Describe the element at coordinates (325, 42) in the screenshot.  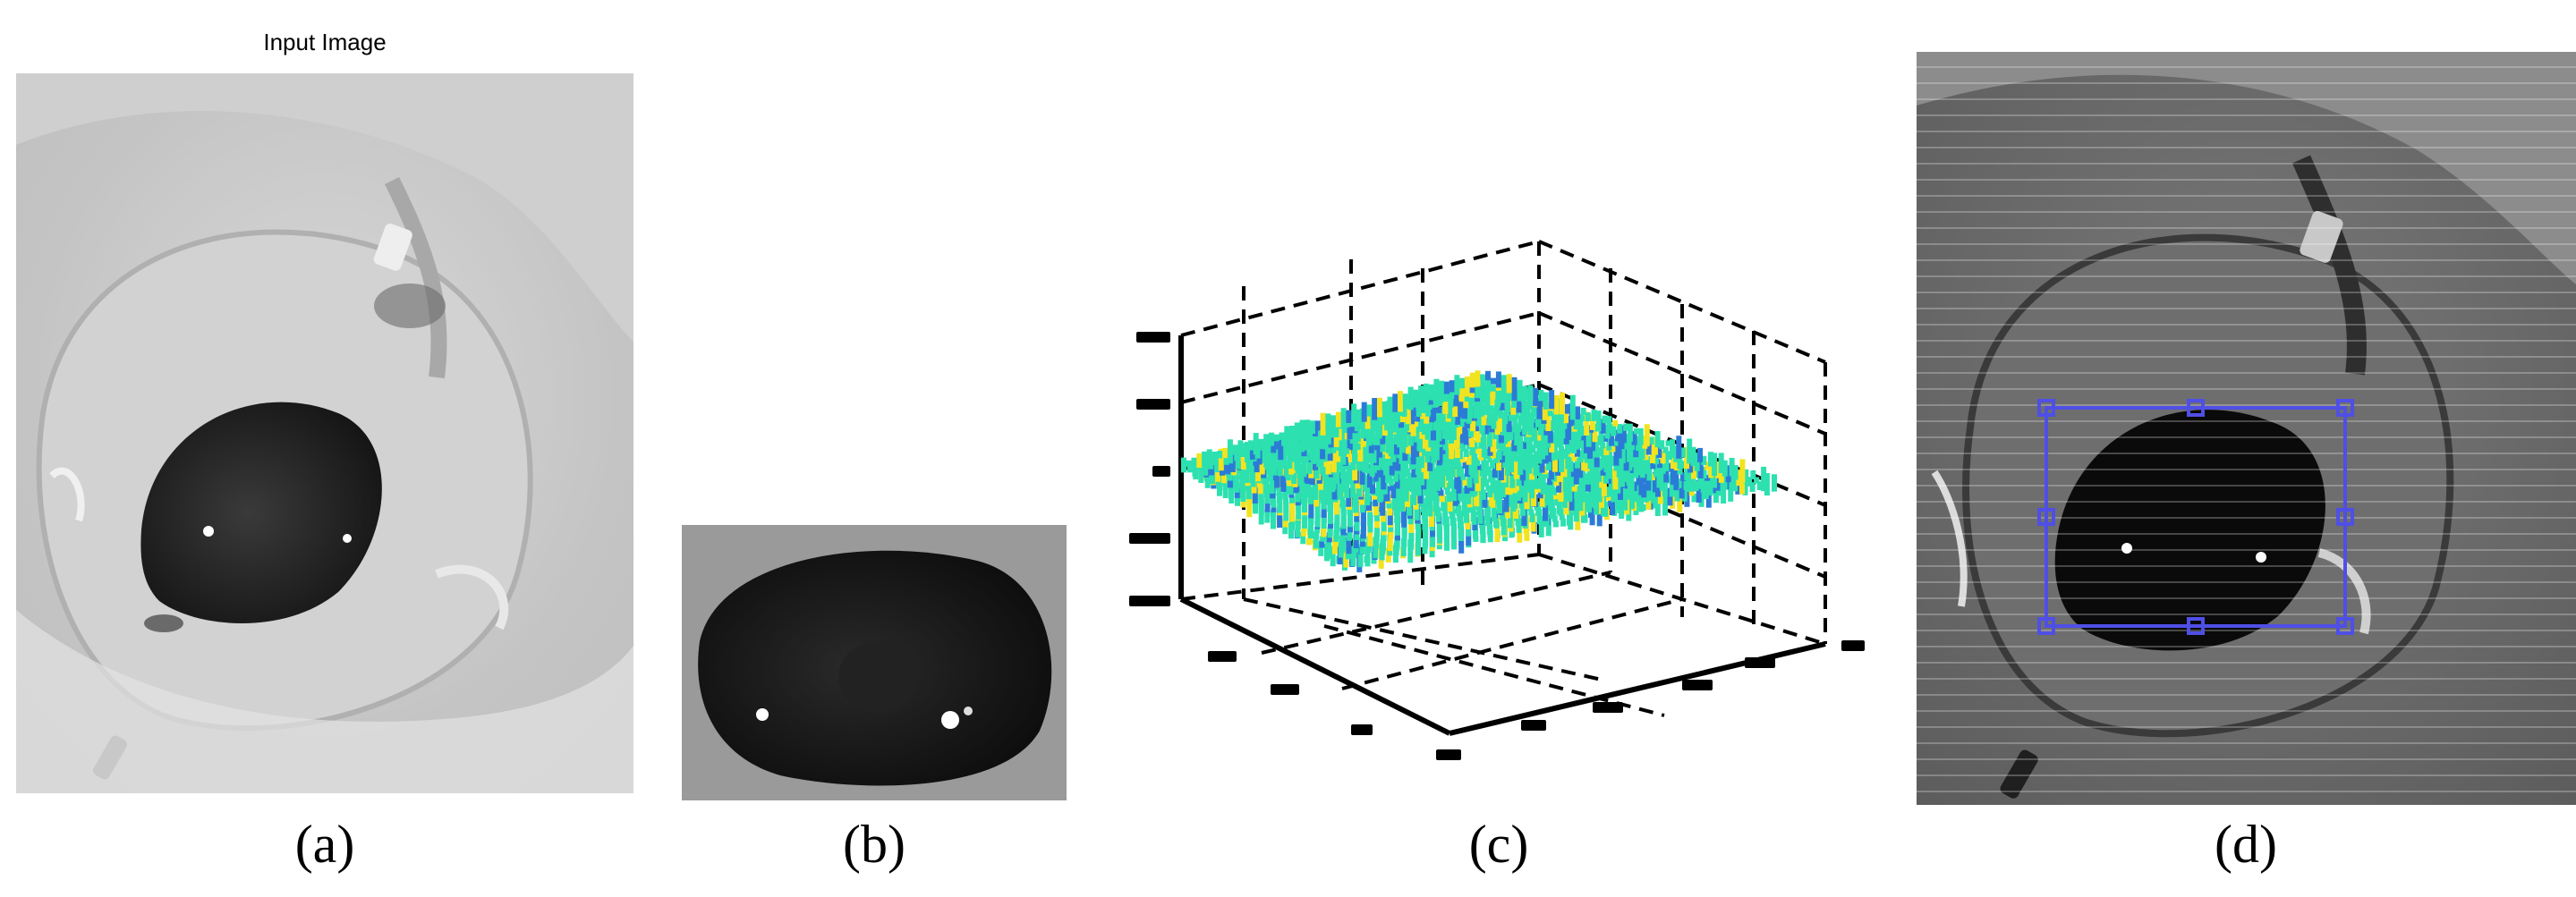
I see `panel-a-title: Input Image` at that location.